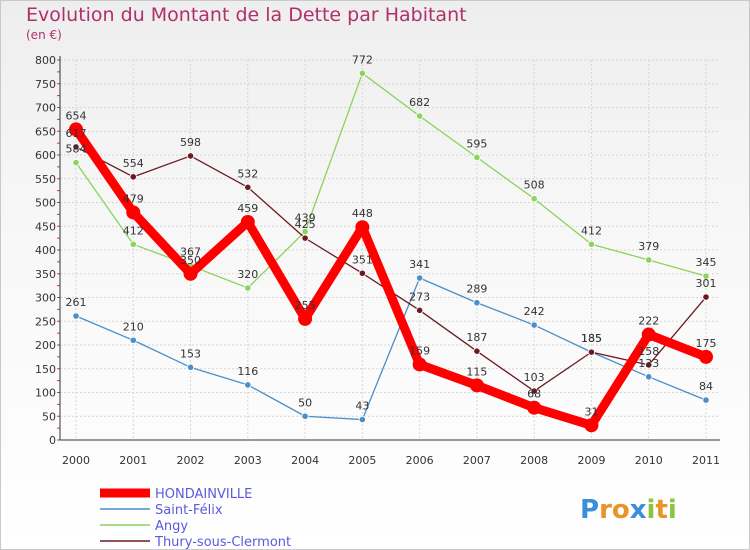 The height and width of the screenshot is (550, 750). Describe the element at coordinates (45, 203) in the screenshot. I see `y-tick-label: 500` at that location.